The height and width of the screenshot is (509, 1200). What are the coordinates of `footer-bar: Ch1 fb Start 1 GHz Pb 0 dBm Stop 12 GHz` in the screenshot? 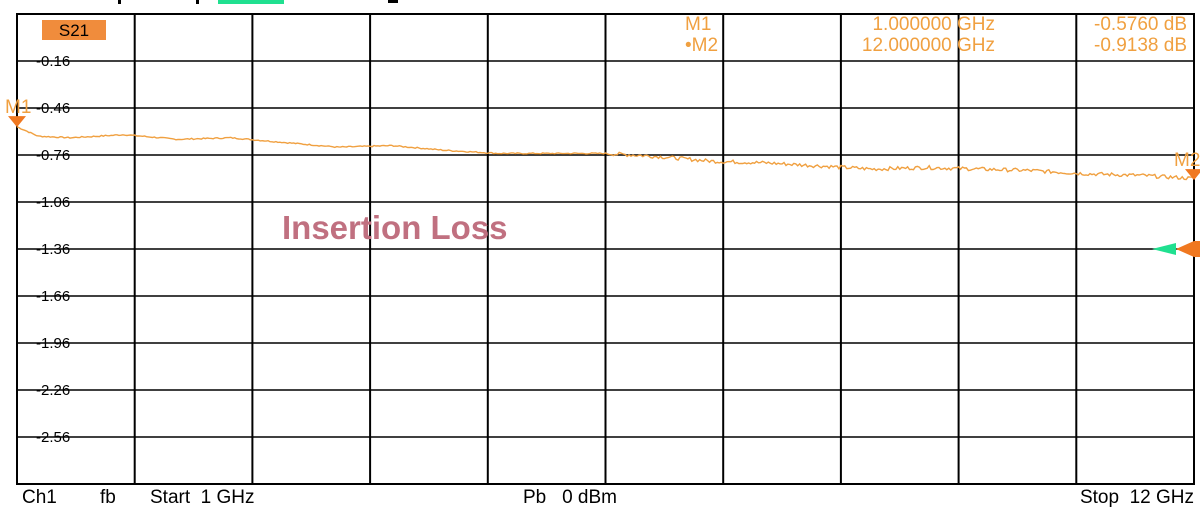 It's located at (608, 497).